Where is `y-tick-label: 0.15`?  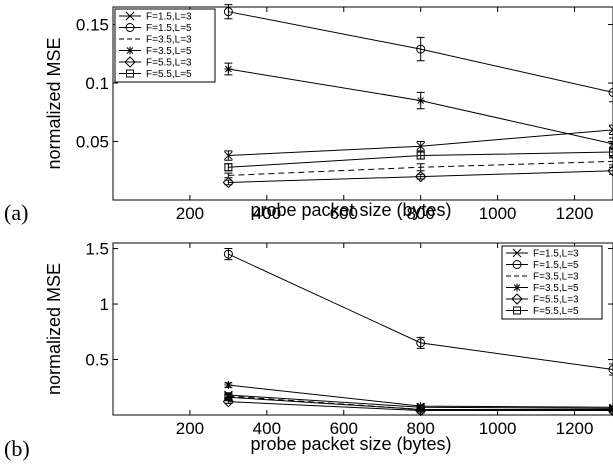 y-tick-label: 0.15 is located at coordinates (92, 25).